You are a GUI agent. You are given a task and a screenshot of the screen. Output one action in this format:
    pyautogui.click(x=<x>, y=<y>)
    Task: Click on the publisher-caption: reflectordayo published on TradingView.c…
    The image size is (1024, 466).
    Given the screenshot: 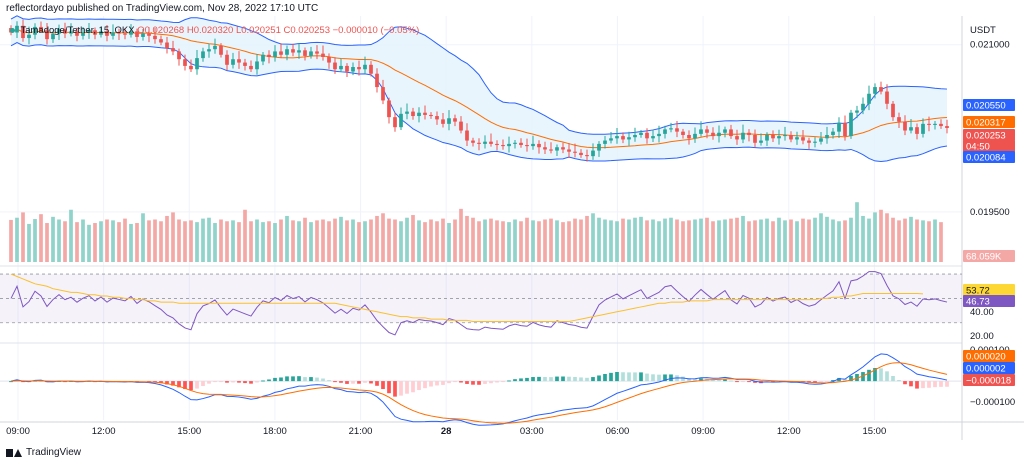 What is the action you would take?
    pyautogui.click(x=162, y=8)
    